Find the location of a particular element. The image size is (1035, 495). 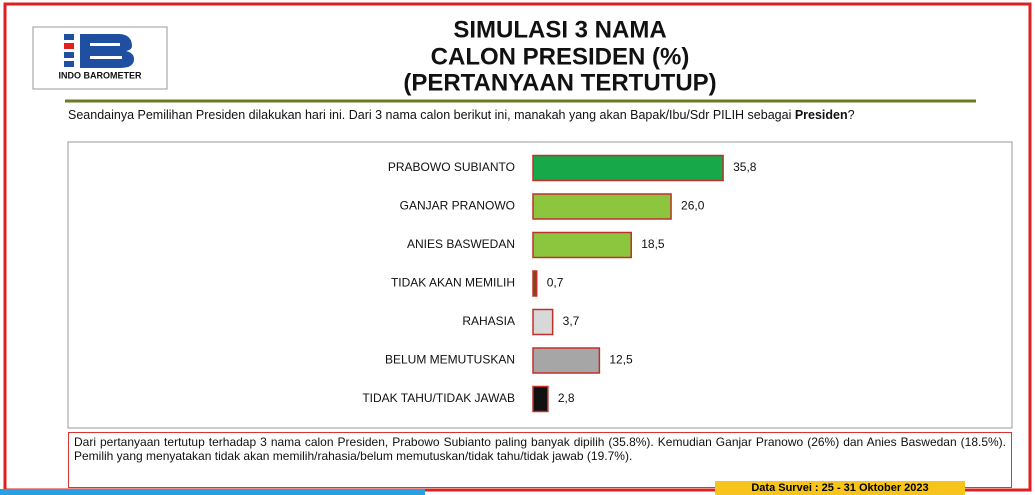

title-line: SIMULASI 3 NAMA is located at coordinates (559, 29).